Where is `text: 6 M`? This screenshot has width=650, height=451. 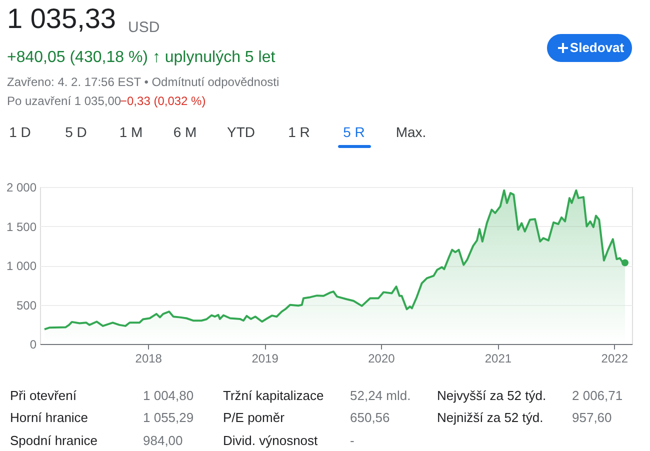
text: 6 M is located at coordinates (185, 132).